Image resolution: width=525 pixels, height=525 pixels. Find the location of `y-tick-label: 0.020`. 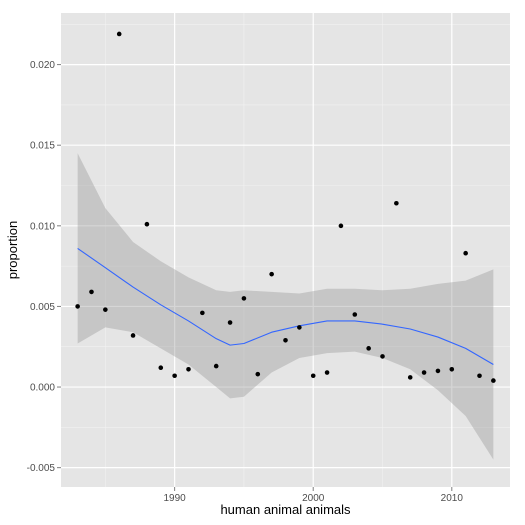

y-tick-label: 0.020 is located at coordinates (42, 65).